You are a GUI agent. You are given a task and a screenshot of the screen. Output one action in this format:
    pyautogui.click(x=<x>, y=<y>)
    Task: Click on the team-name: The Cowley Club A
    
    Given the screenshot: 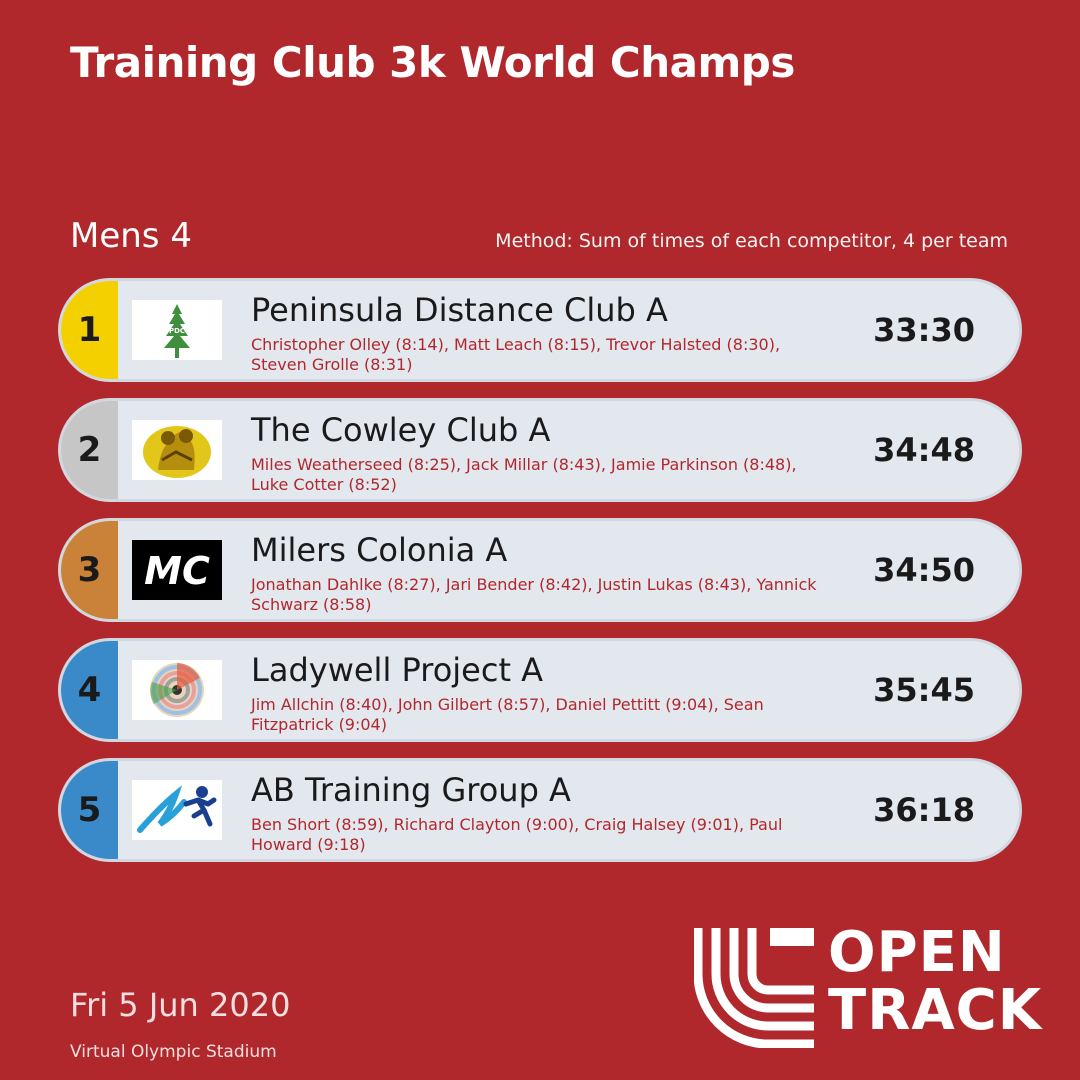 What is the action you would take?
    pyautogui.click(x=401, y=430)
    